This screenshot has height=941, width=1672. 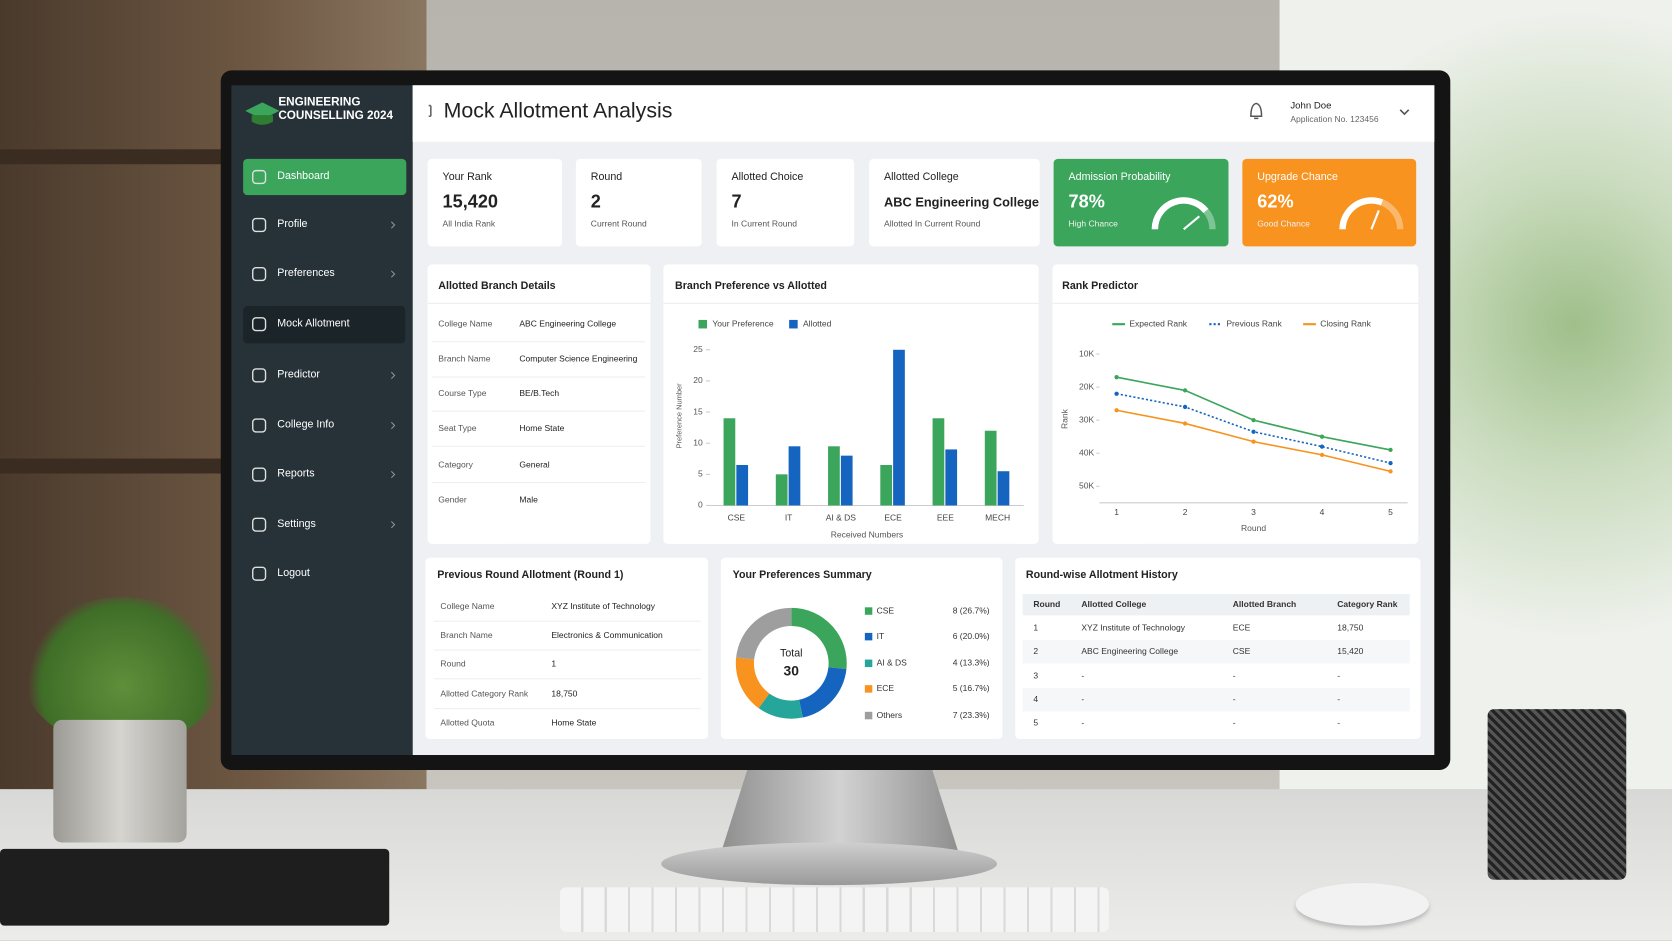 What do you see at coordinates (971, 636) in the screenshot?
I see `value-label: 6 (20.0%)` at bounding box center [971, 636].